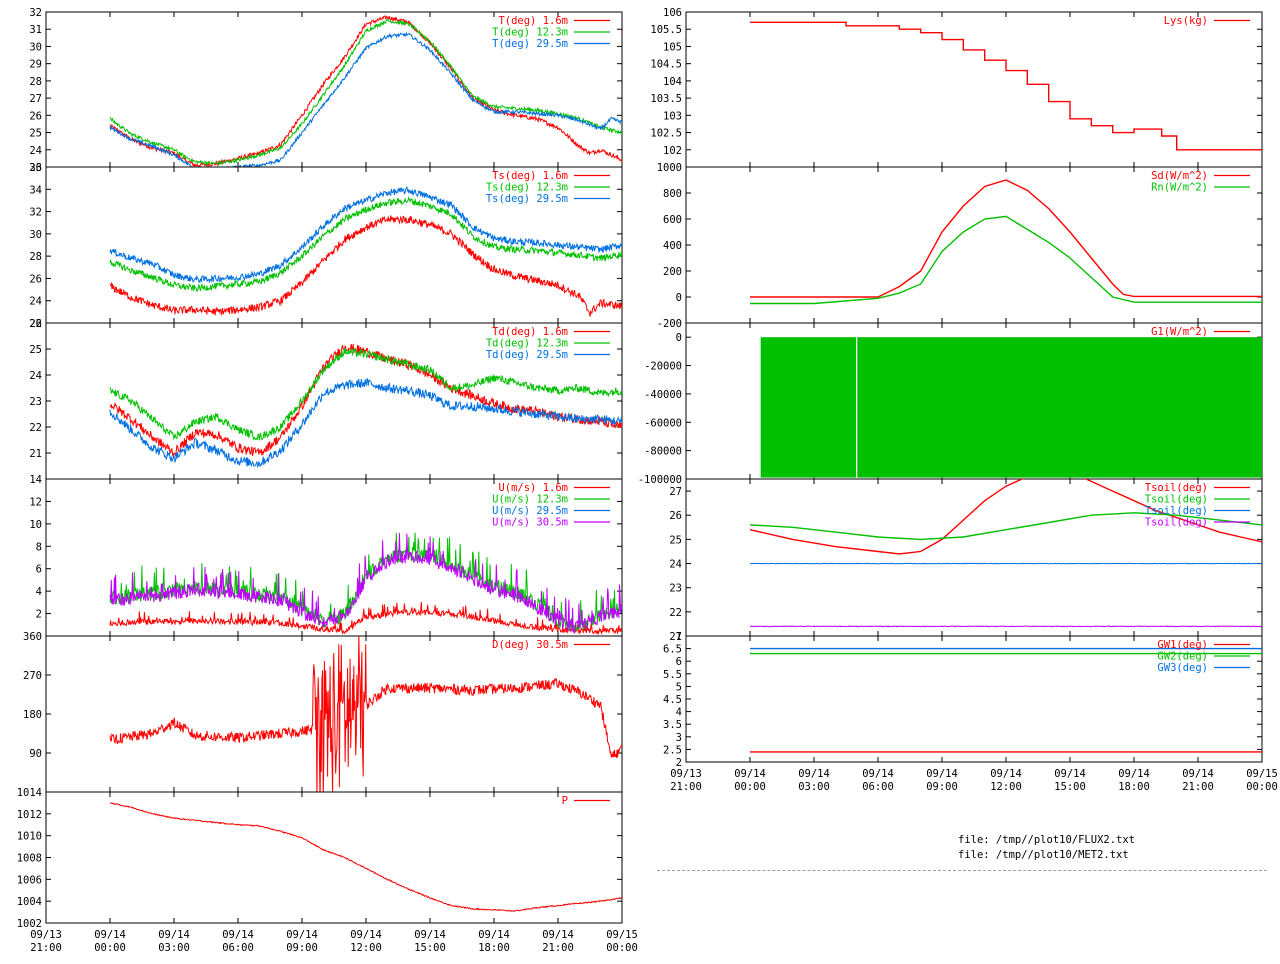 This screenshot has width=1280, height=964. I want to click on xtick-label-time: 06:00, so click(878, 787).